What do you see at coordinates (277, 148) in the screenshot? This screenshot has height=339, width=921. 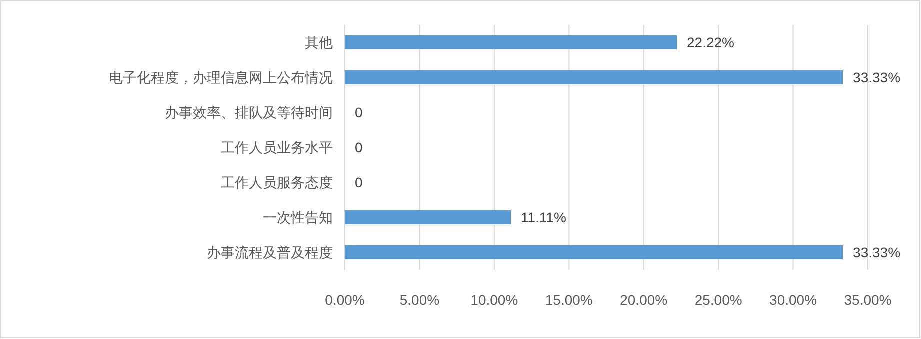 I see `y-tick-label: 工作人员业务水平` at bounding box center [277, 148].